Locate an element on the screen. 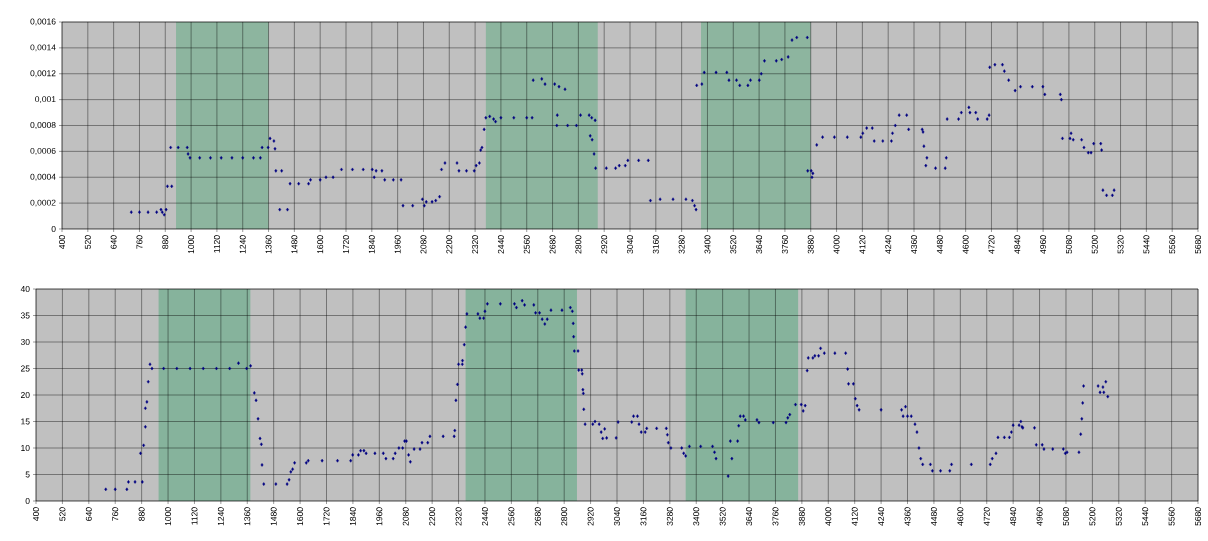  y-tick-label: 30 is located at coordinates (25, 342).